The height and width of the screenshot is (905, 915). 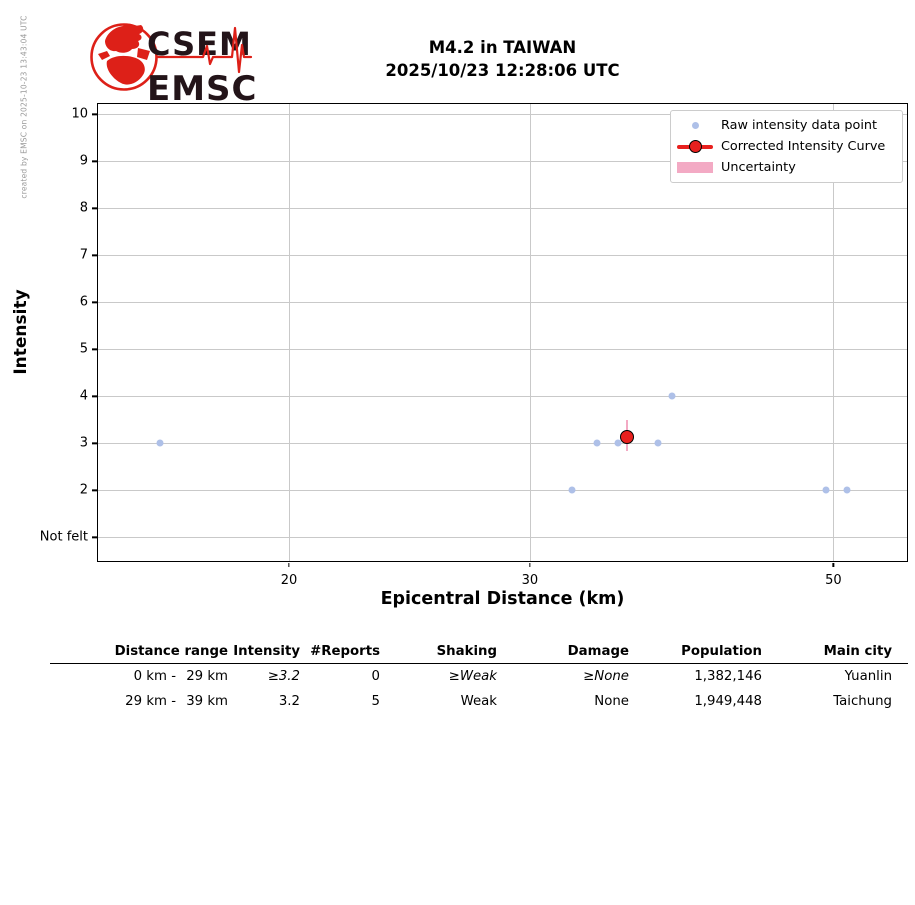 I want to click on header-distance-range: Distance range, so click(x=171, y=651).